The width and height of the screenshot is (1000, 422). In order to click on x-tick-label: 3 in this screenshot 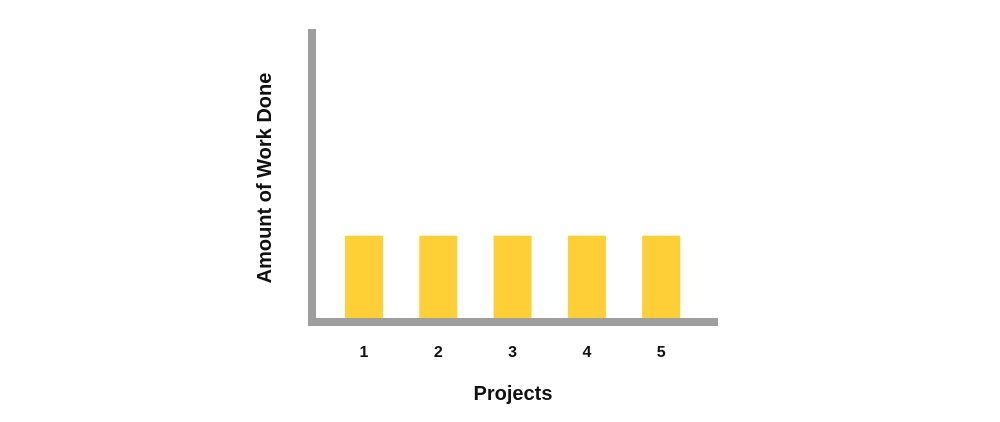, I will do `click(512, 352)`.